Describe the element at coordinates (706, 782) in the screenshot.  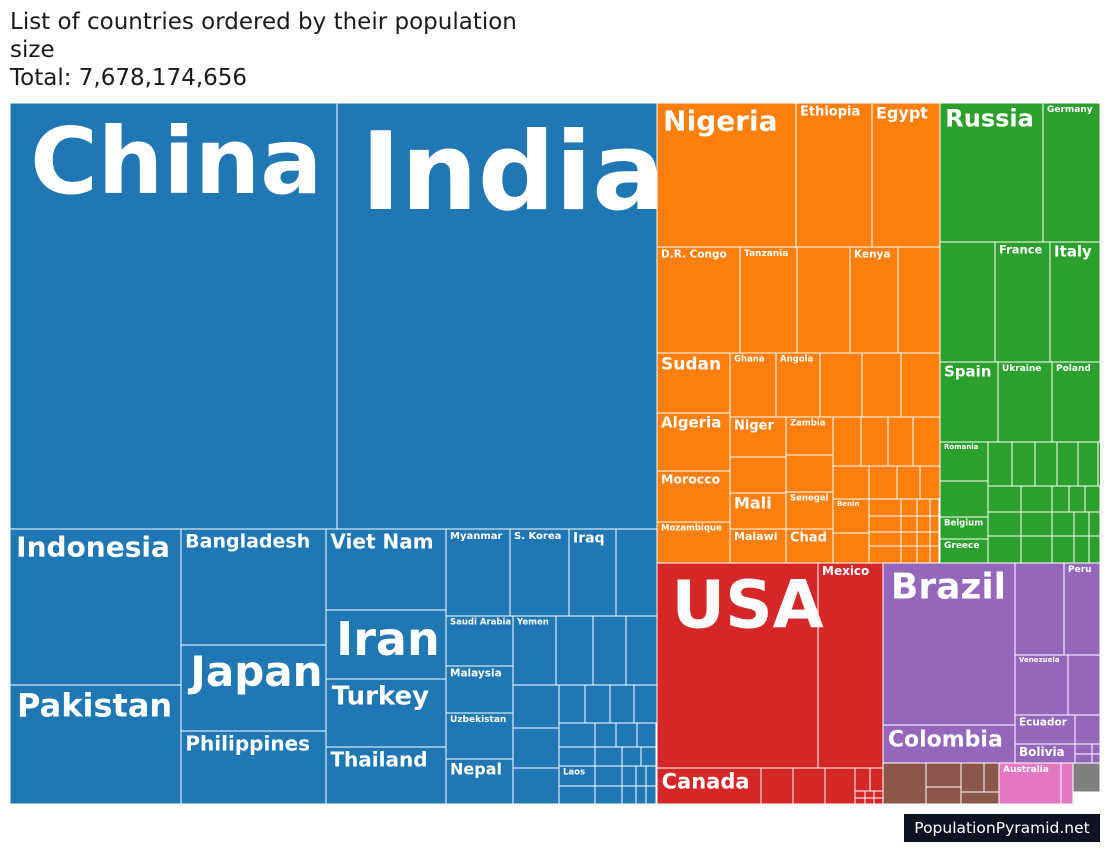
I see `cell-canada-label: Canada` at that location.